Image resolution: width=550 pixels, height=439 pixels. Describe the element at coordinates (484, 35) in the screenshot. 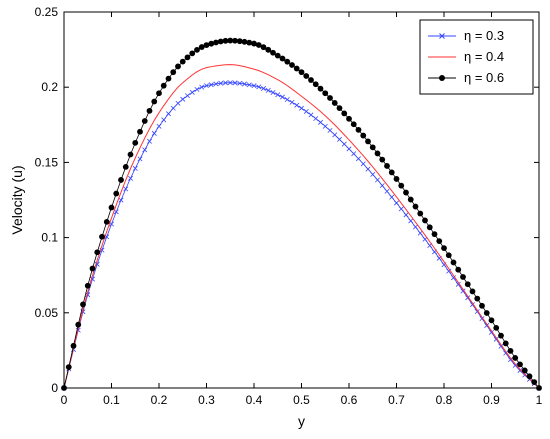

I see `legend-label: η = 0.3` at that location.